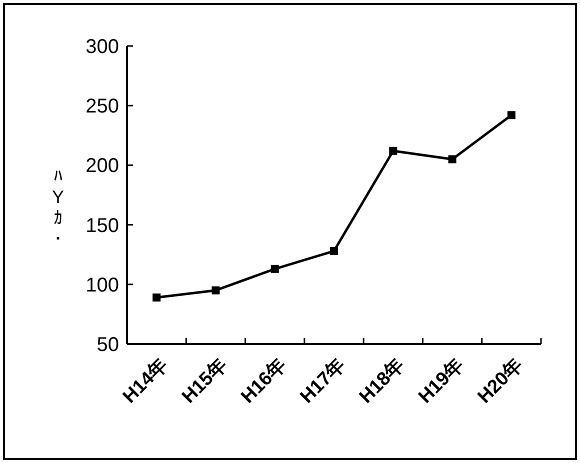 The image size is (580, 463). I want to click on x-tick-label: H20年, so click(500, 381).